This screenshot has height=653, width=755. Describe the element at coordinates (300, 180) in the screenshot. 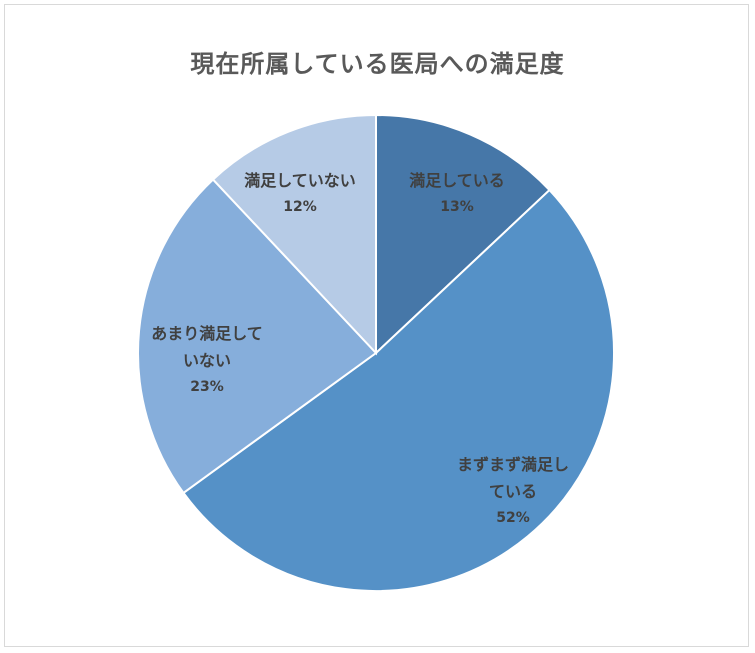

I see `slice-label-manzoku-shiteinai: 満足していない` at that location.